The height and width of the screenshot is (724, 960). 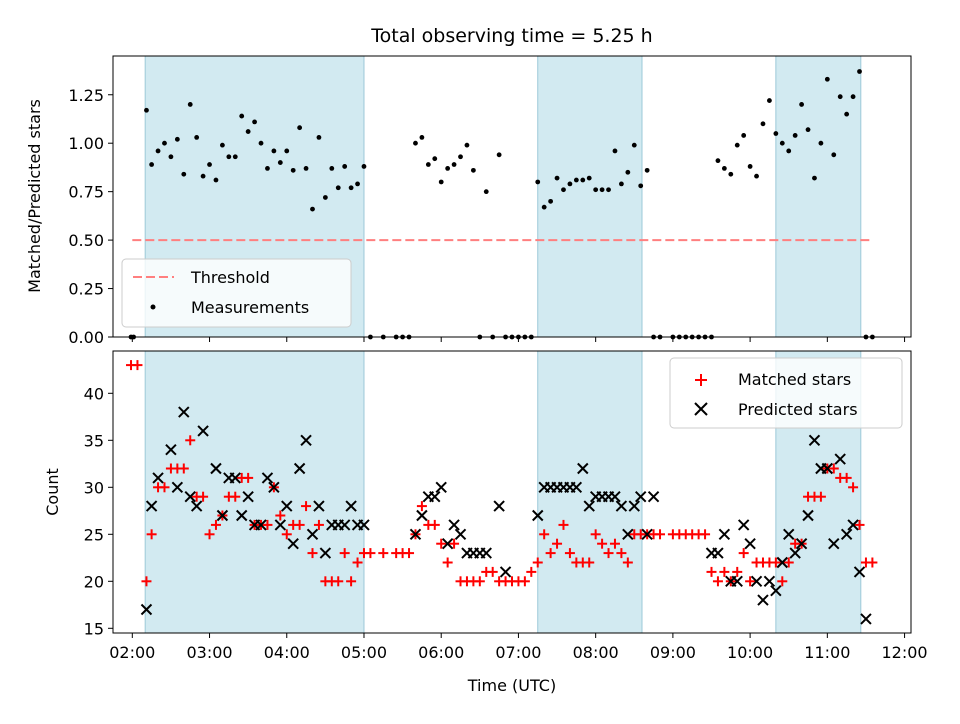 I want to click on y-tick-label: 0.00, so click(x=86, y=337).